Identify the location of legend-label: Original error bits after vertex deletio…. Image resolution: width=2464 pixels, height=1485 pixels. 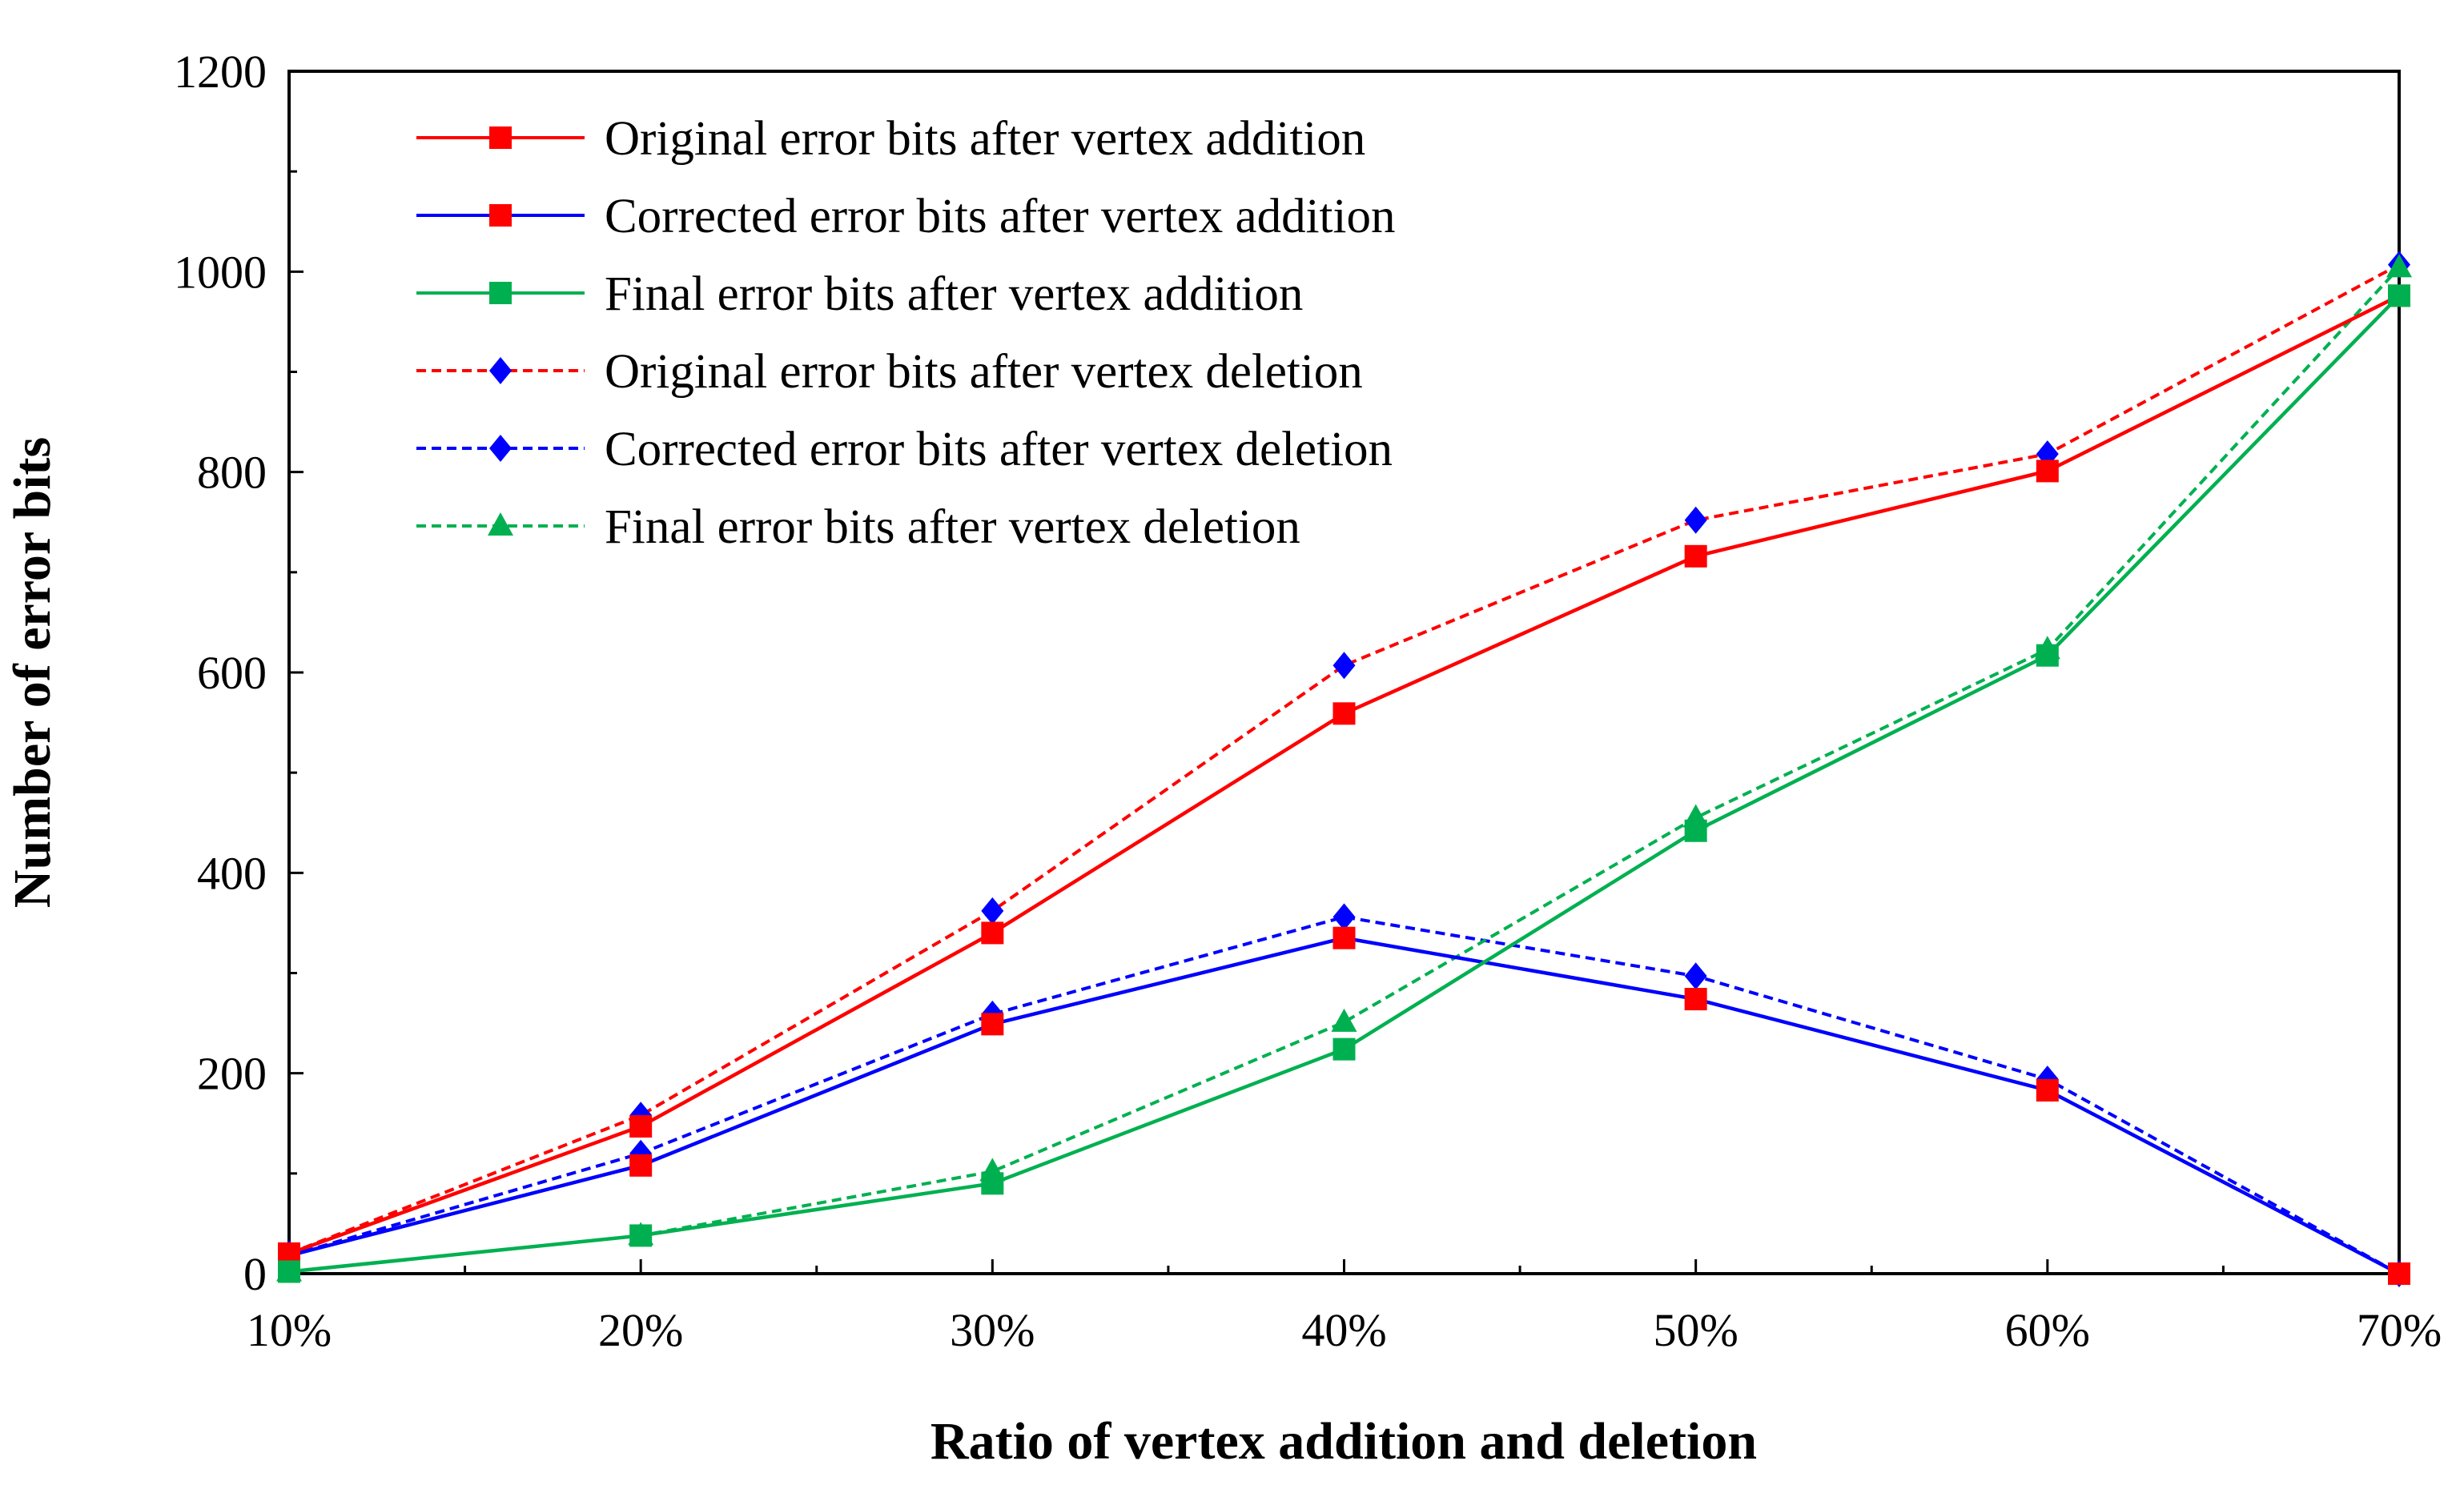
(984, 372).